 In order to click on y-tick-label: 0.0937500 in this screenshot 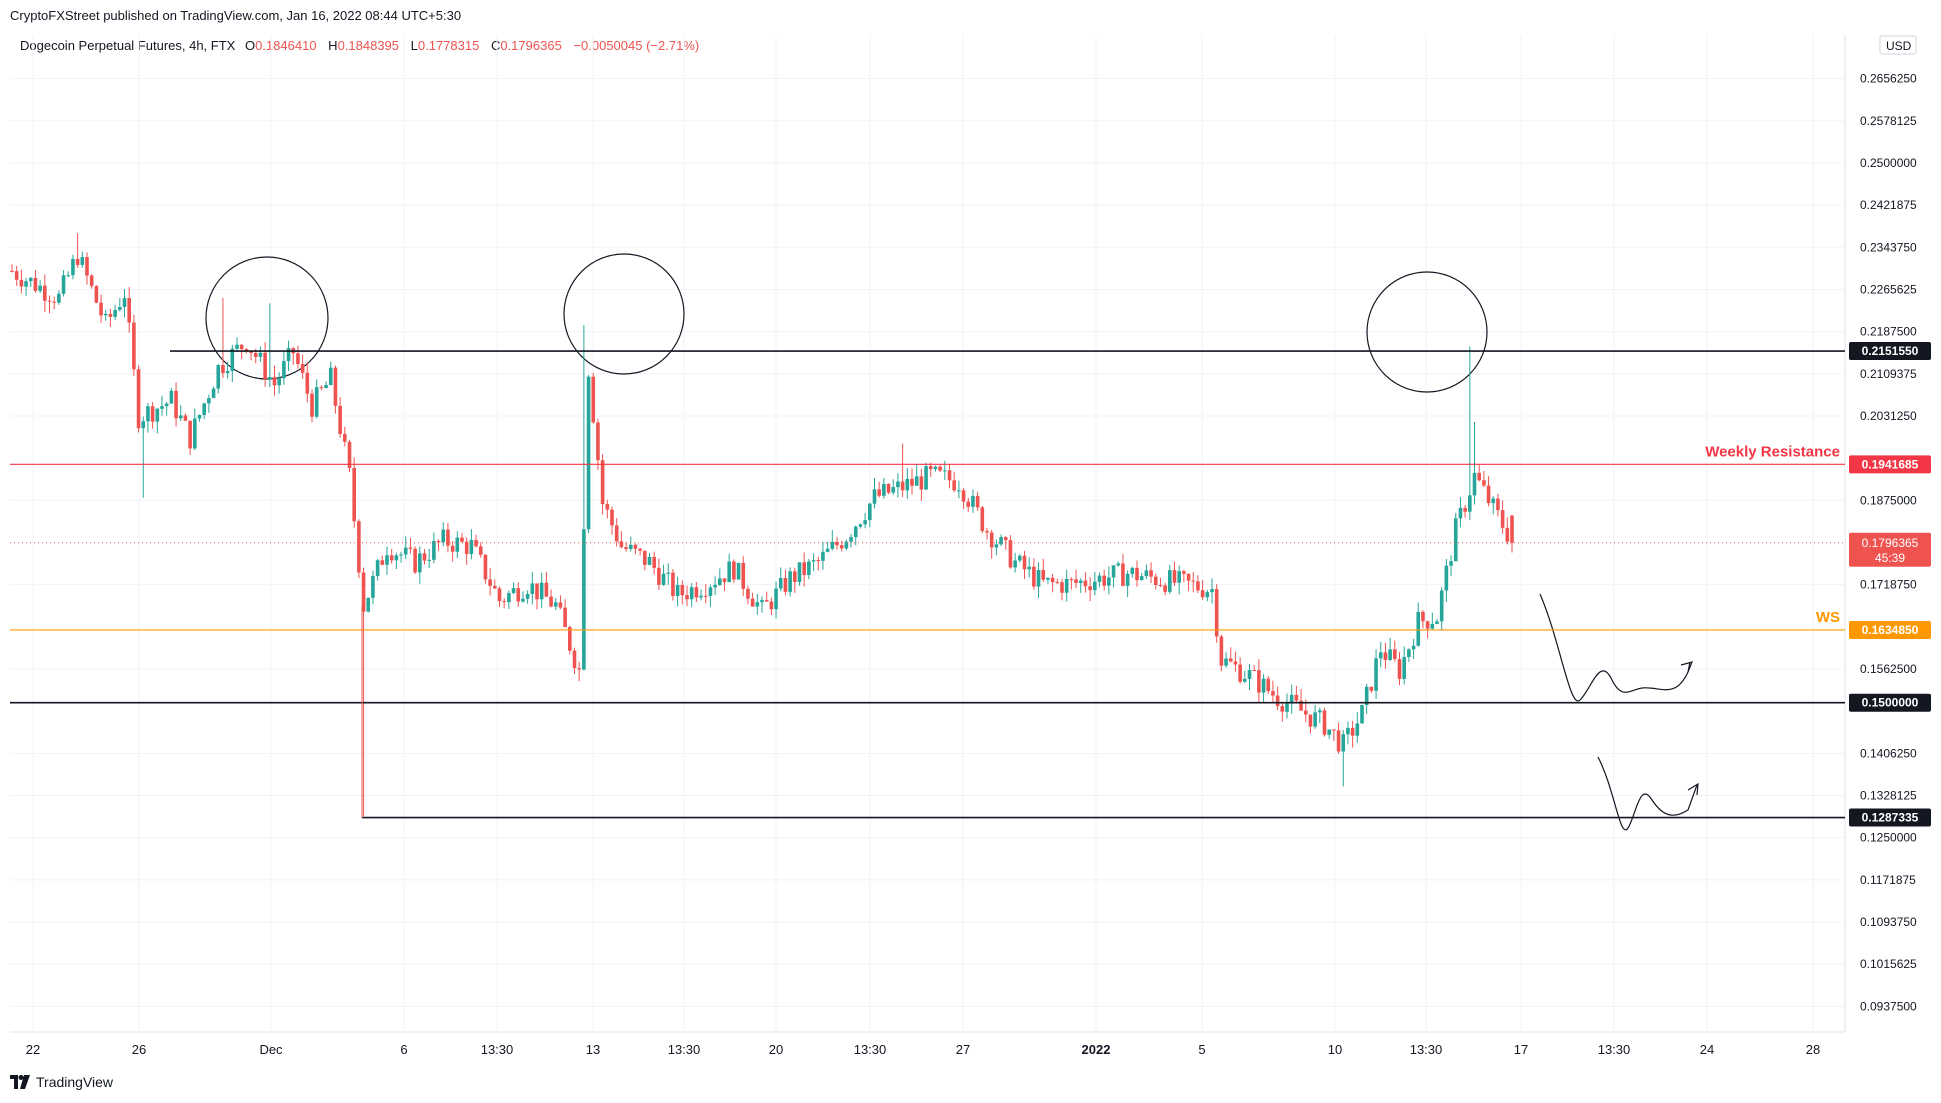, I will do `click(1888, 1006)`.